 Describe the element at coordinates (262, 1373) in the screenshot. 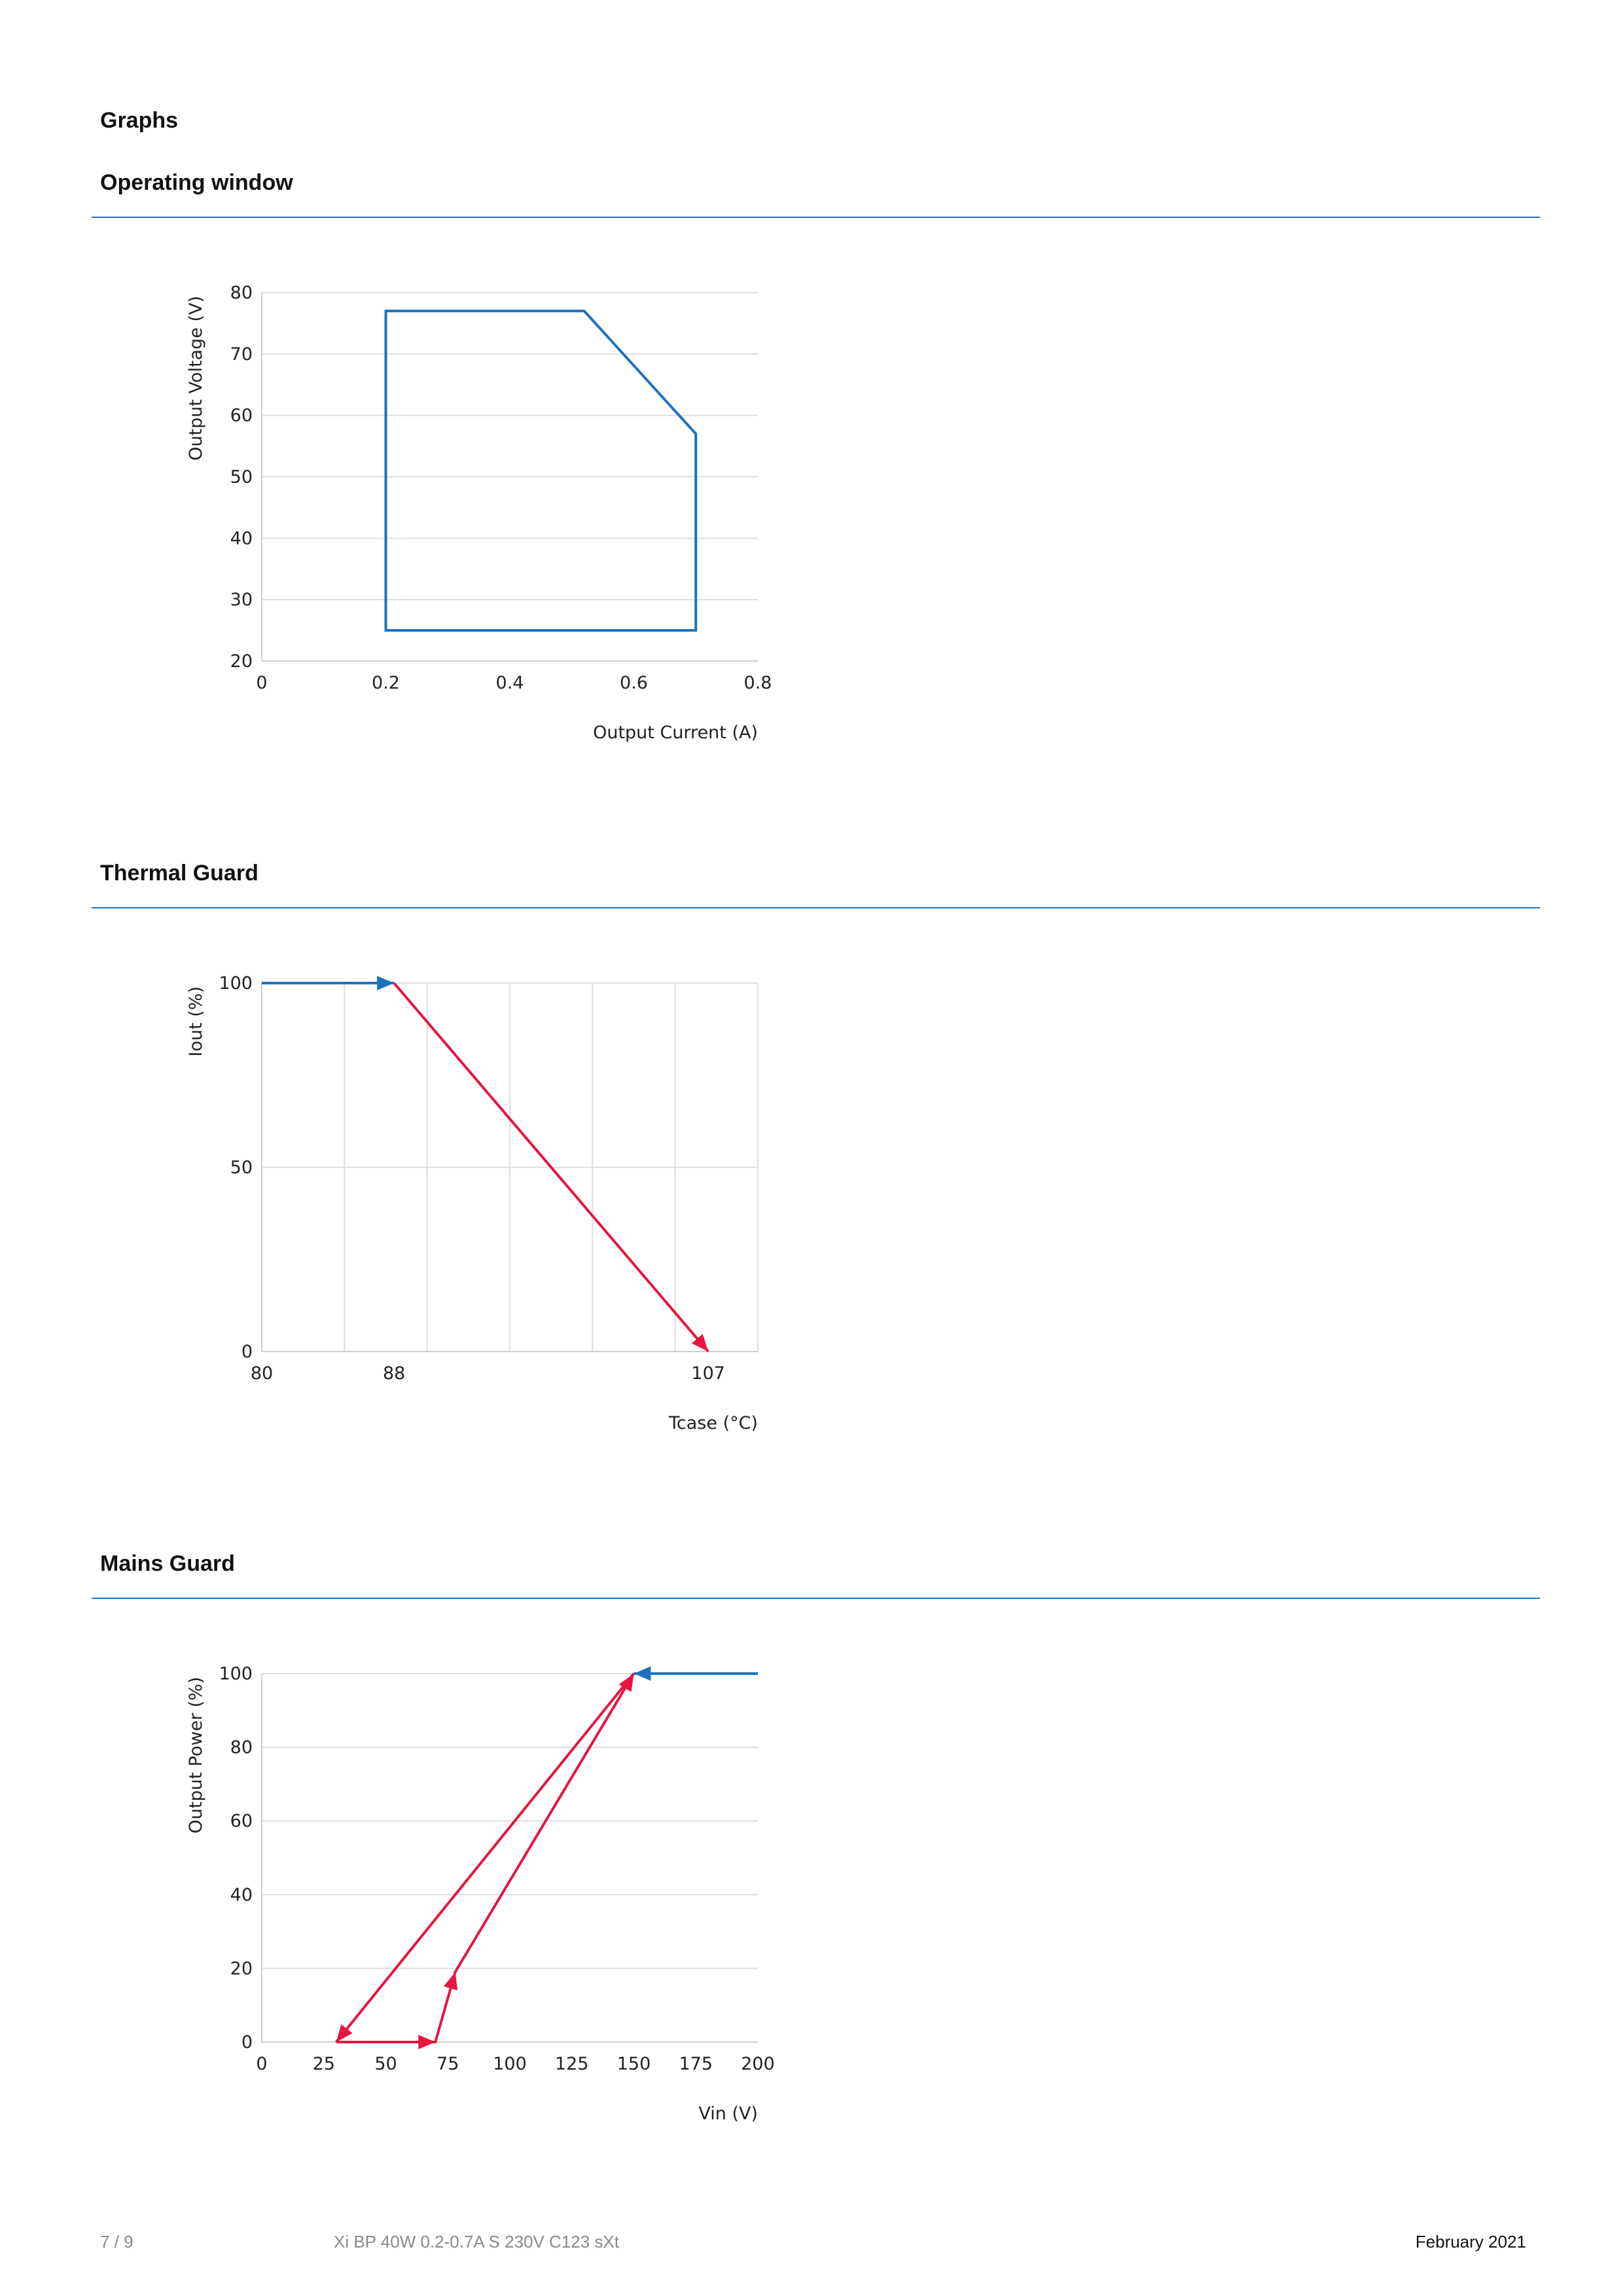

I see `x-tick-label: 80` at that location.